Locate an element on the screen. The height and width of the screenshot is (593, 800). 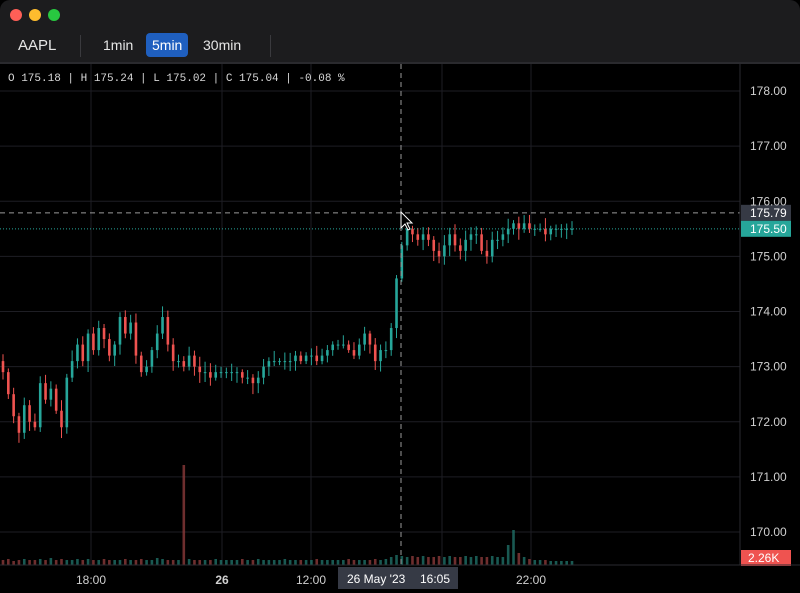
close-window-button is located at coordinates (16, 15).